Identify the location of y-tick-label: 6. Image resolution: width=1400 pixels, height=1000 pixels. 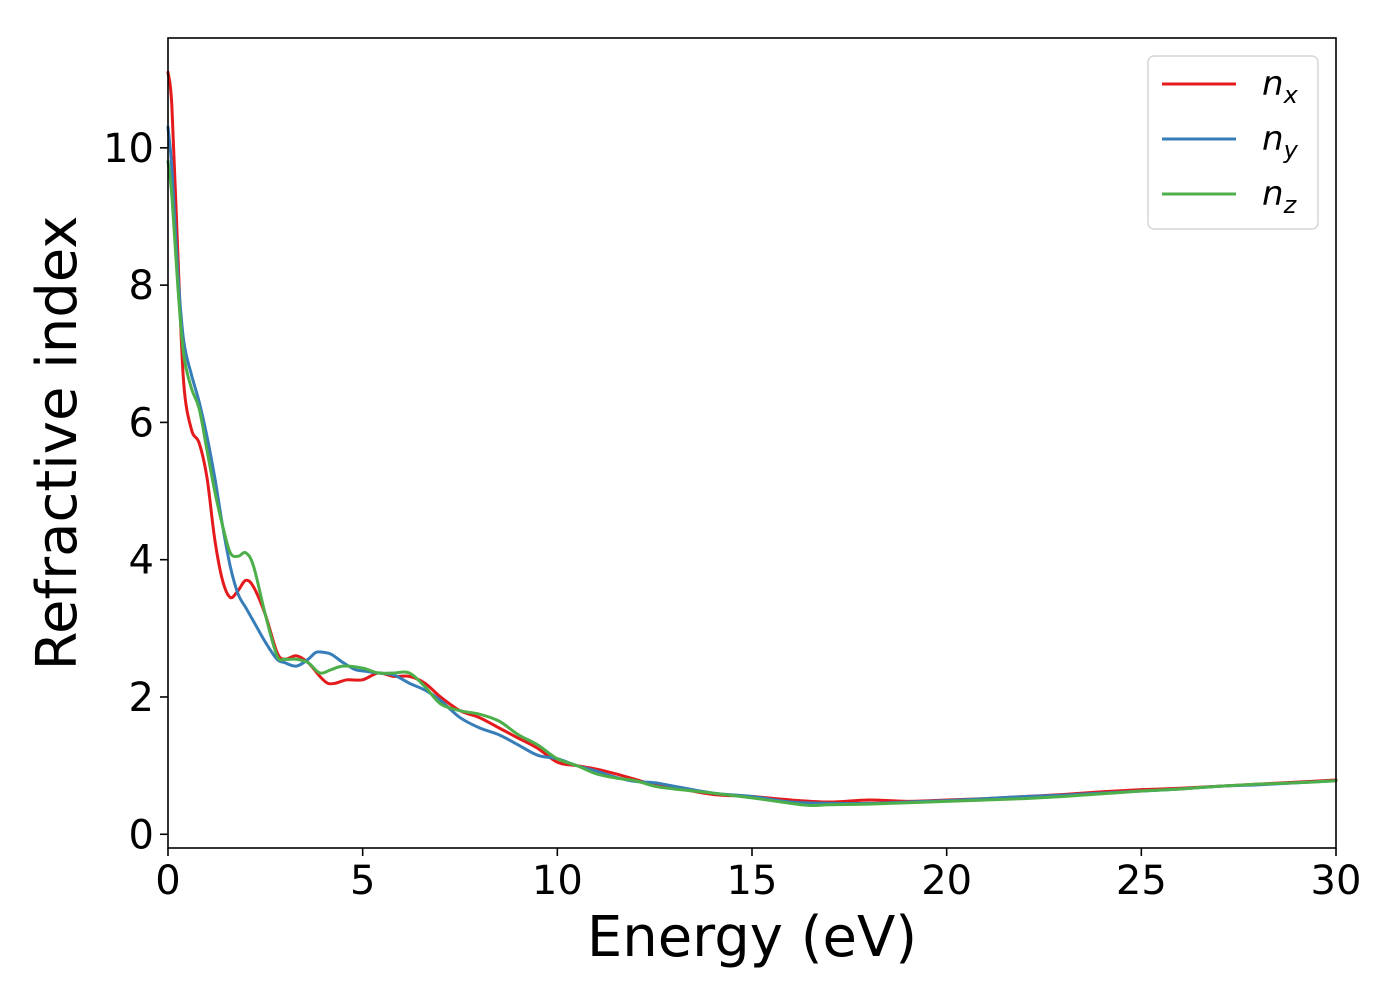
(141, 423).